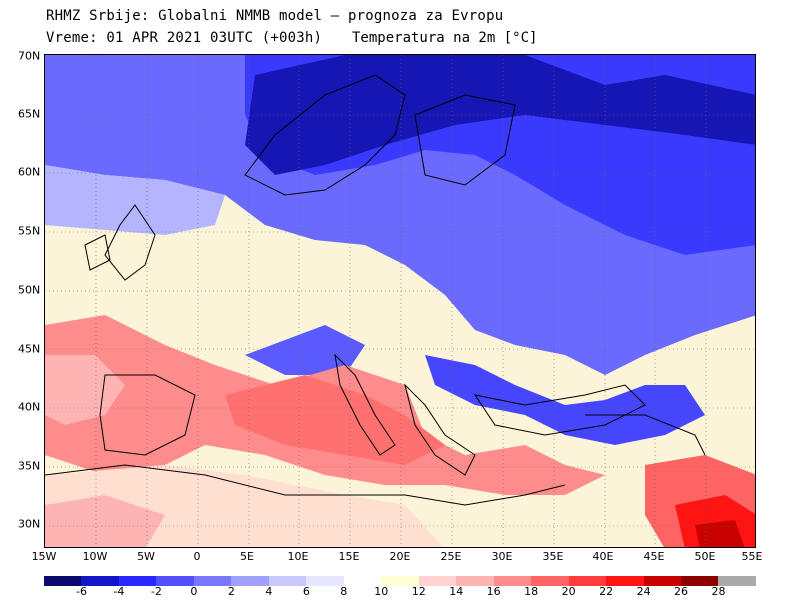  What do you see at coordinates (568, 591) in the screenshot?
I see `colorbar-label: 20` at bounding box center [568, 591].